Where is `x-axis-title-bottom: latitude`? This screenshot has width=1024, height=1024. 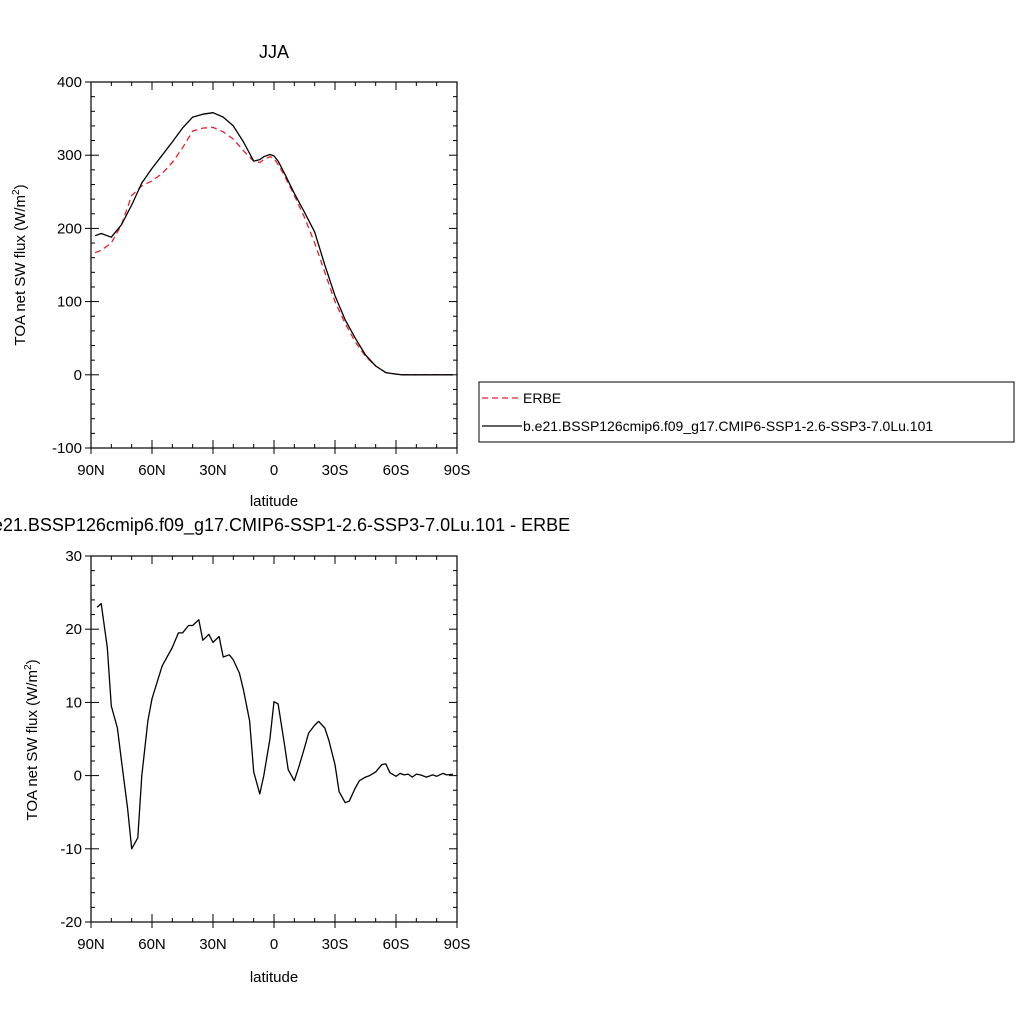
x-axis-title-bottom: latitude is located at coordinates (274, 977).